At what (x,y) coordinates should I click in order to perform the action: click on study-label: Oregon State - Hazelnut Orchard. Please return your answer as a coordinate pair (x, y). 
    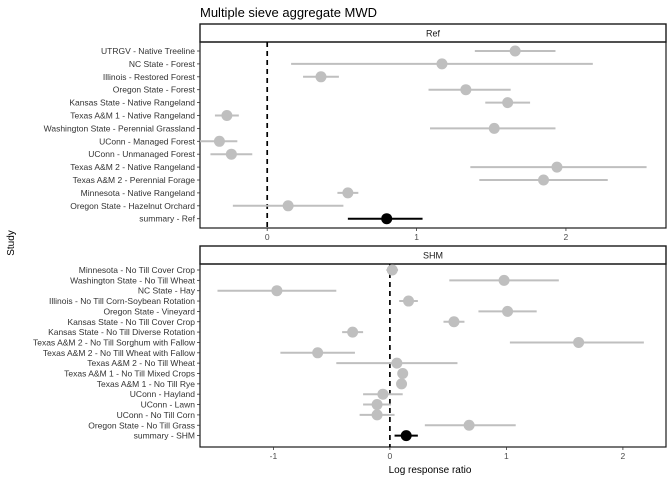
    Looking at the image, I should click on (132, 206).